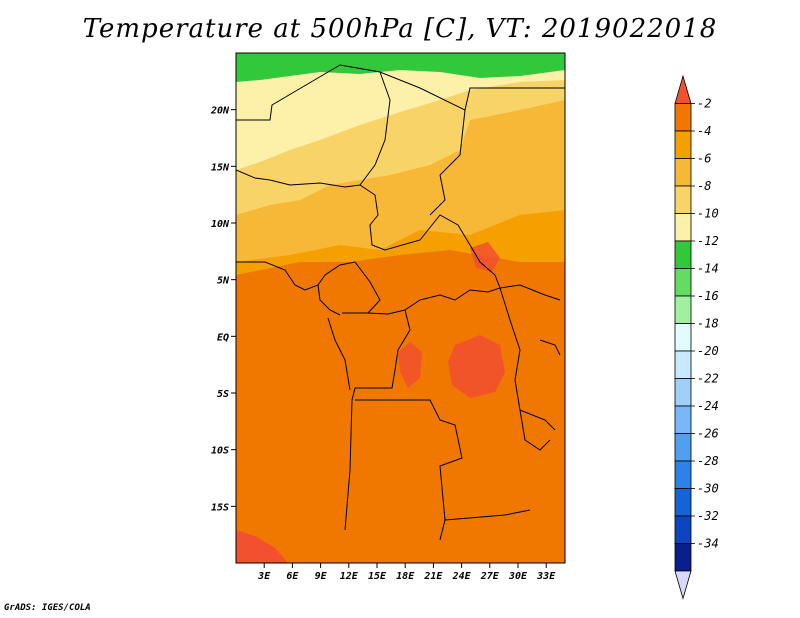  Describe the element at coordinates (708, 461) in the screenshot. I see `colorbar-label: -28` at that location.